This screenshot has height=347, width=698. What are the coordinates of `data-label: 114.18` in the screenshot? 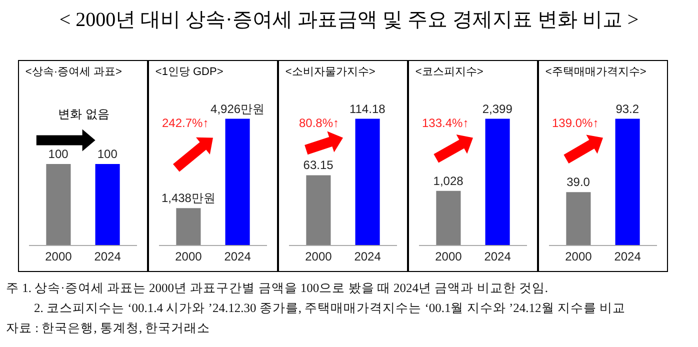 It's located at (367, 109).